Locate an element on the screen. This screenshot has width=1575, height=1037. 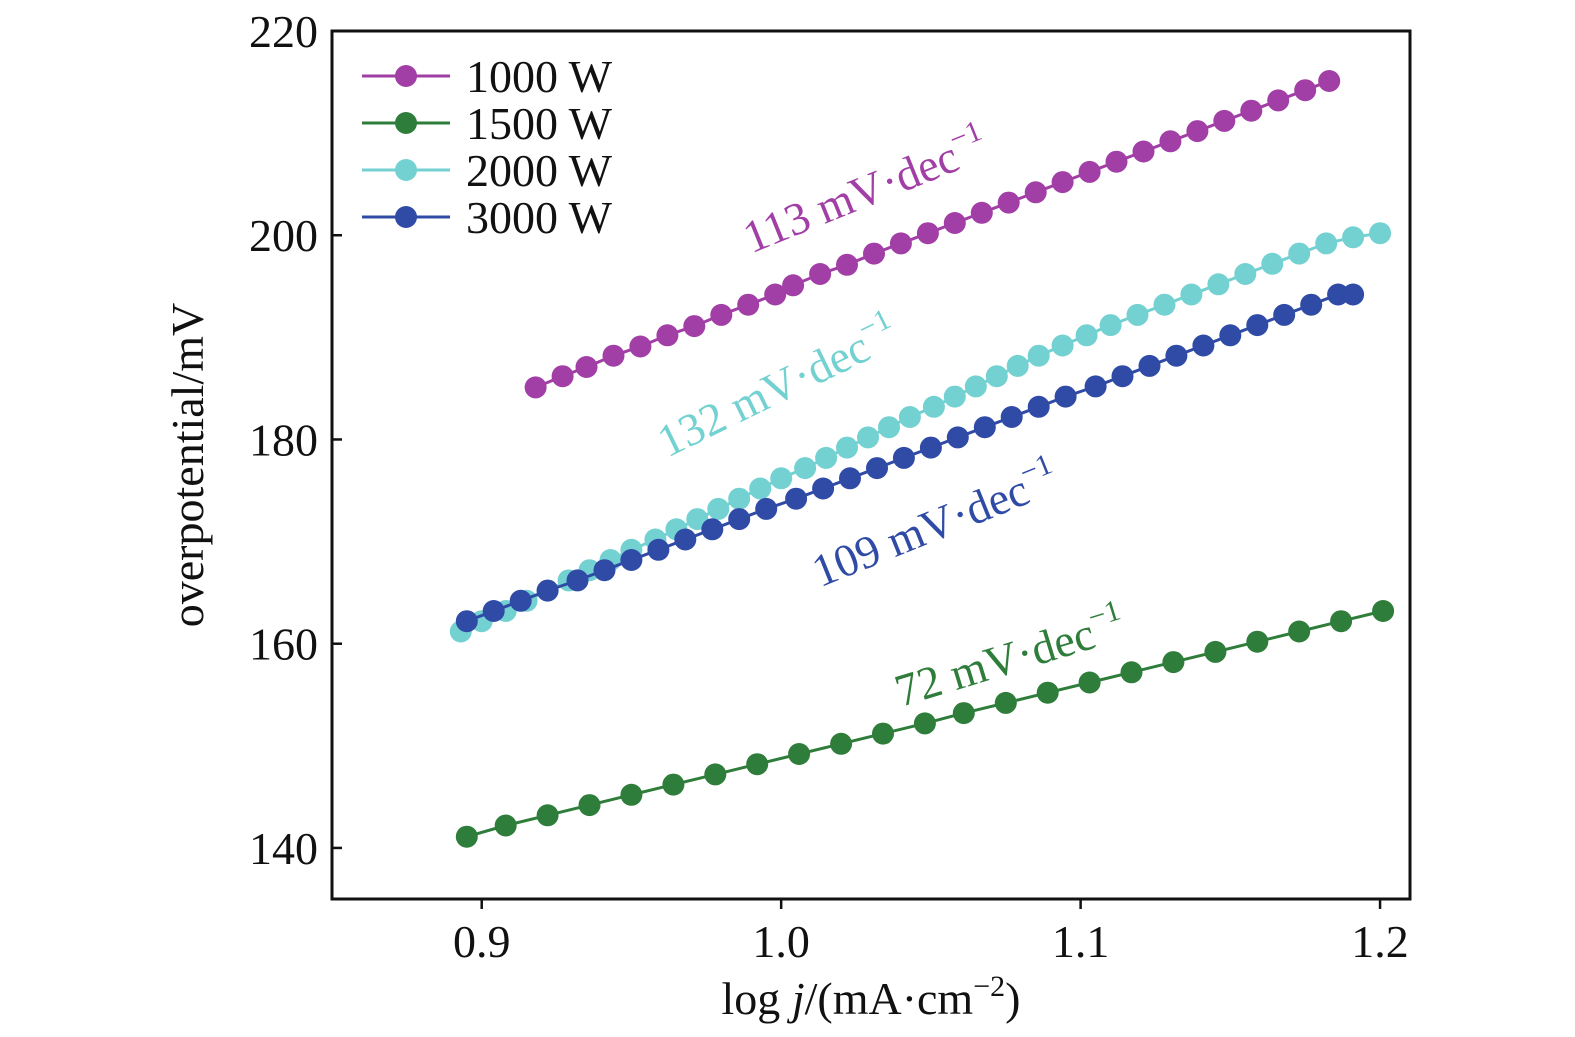
y-tick-label: 200 is located at coordinates (283, 235).